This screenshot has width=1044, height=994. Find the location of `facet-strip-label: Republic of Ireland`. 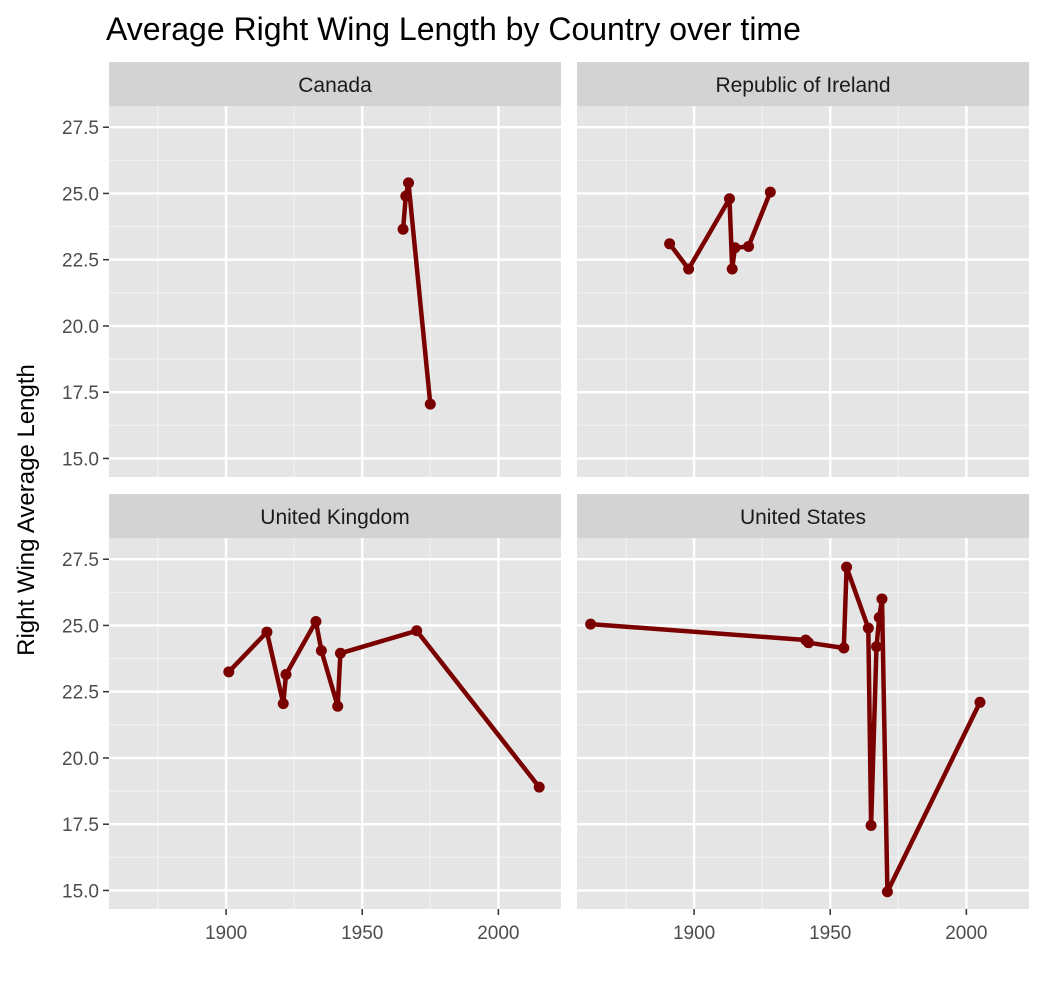

facet-strip-label: Republic of Ireland is located at coordinates (802, 85).